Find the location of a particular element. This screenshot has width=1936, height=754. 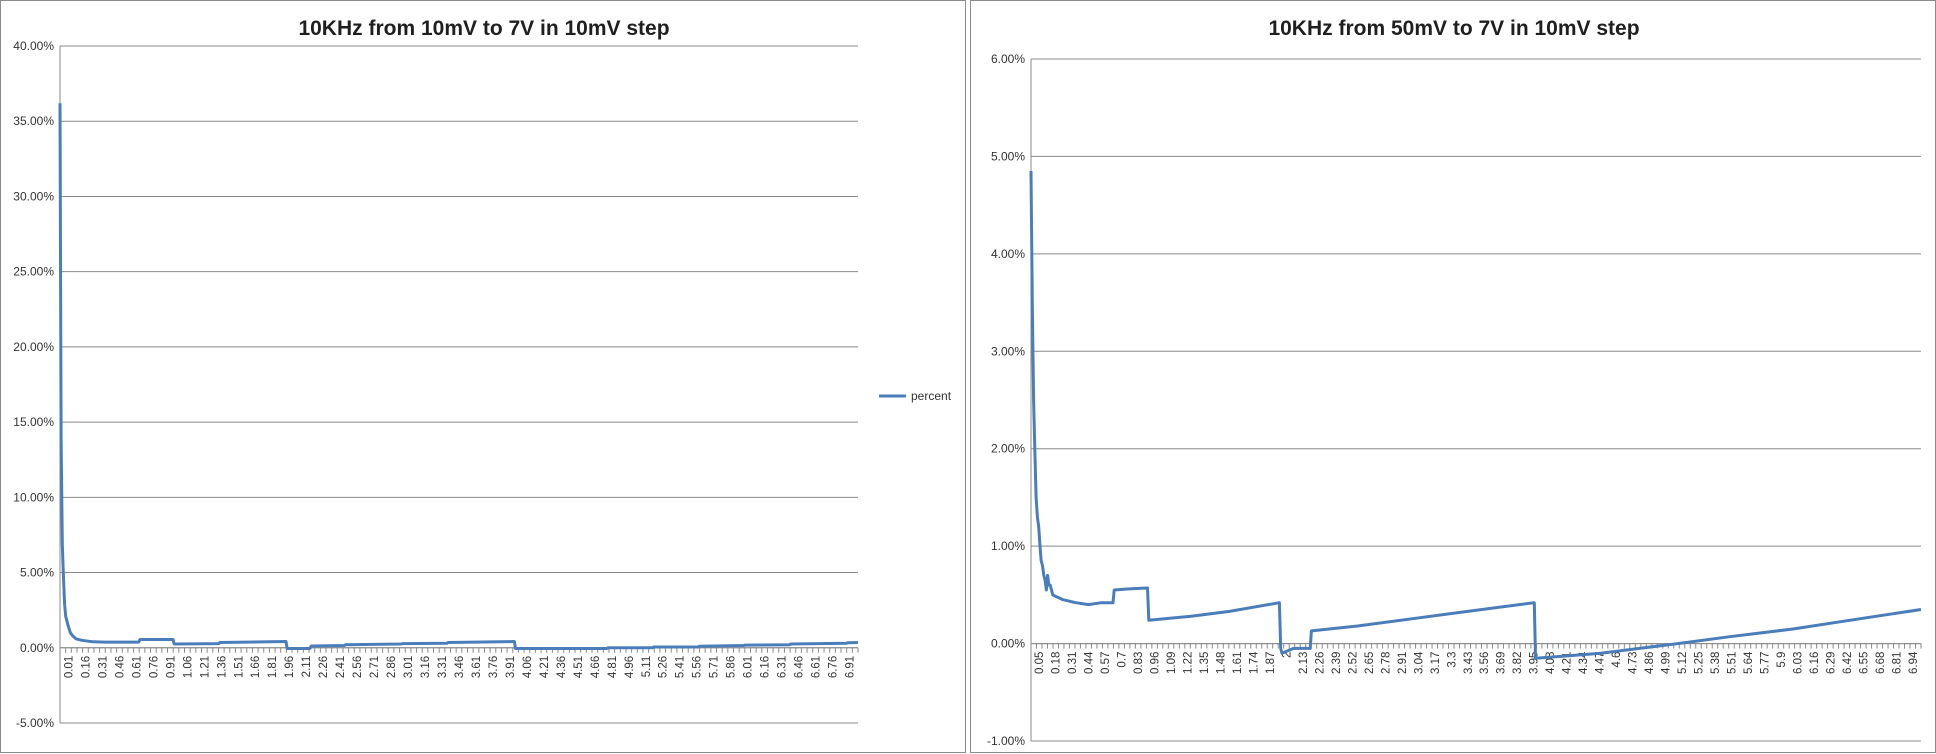

x-tick-label: 2 is located at coordinates (1287, 655).